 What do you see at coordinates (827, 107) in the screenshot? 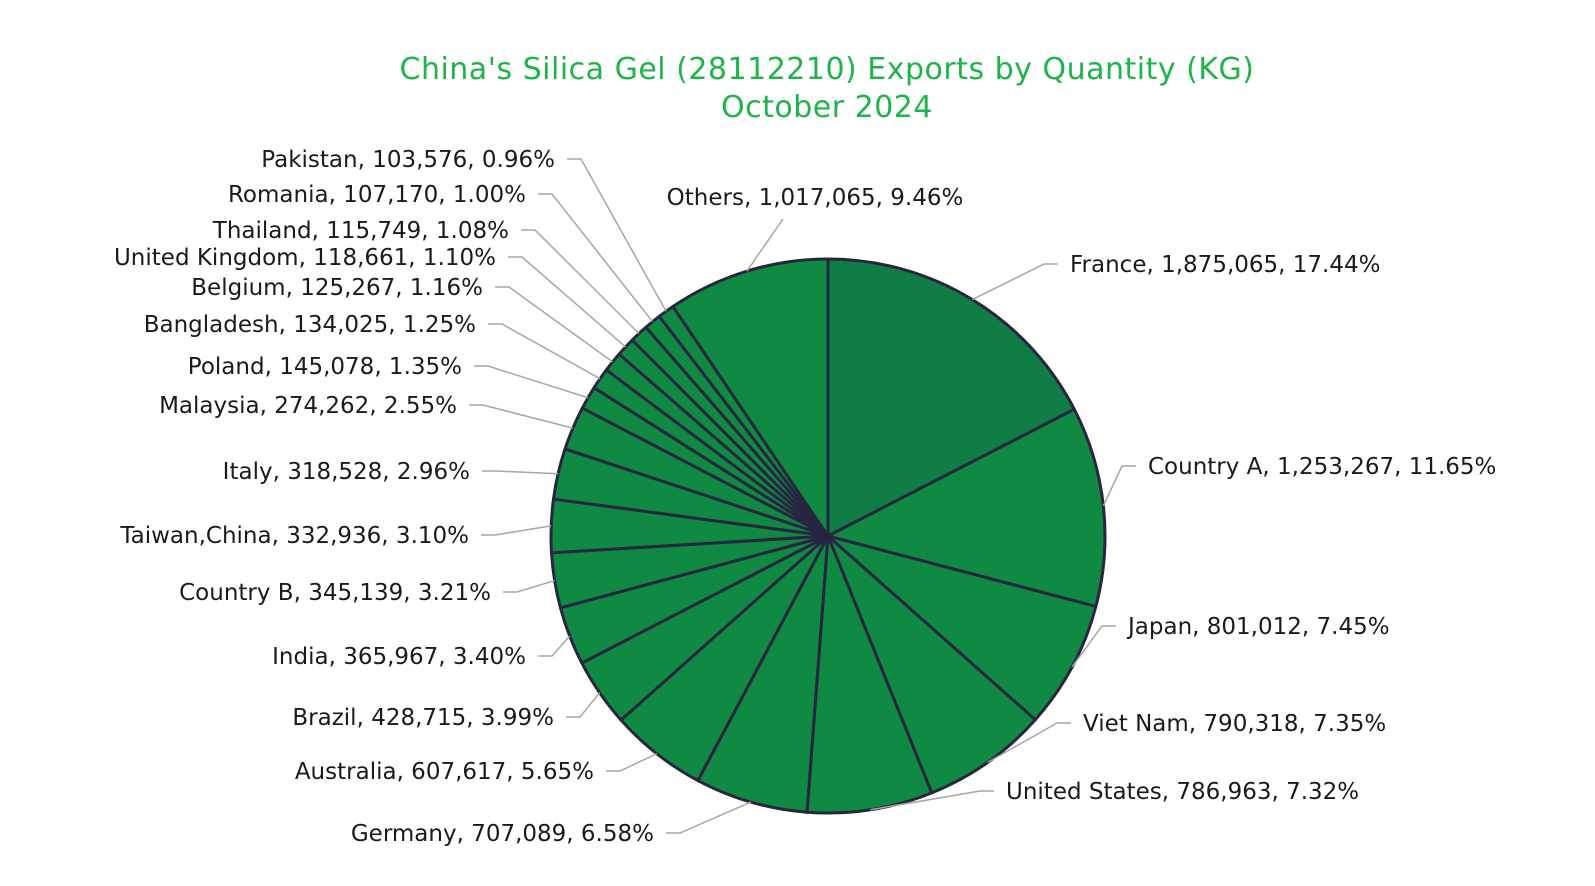
I see `chart-subtitle: October 2024` at bounding box center [827, 107].